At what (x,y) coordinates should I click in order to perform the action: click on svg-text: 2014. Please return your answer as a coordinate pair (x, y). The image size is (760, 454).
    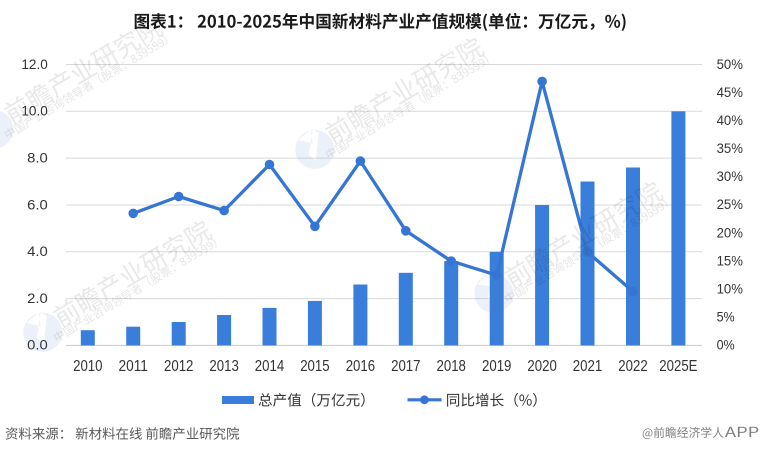
    Looking at the image, I should click on (269, 366).